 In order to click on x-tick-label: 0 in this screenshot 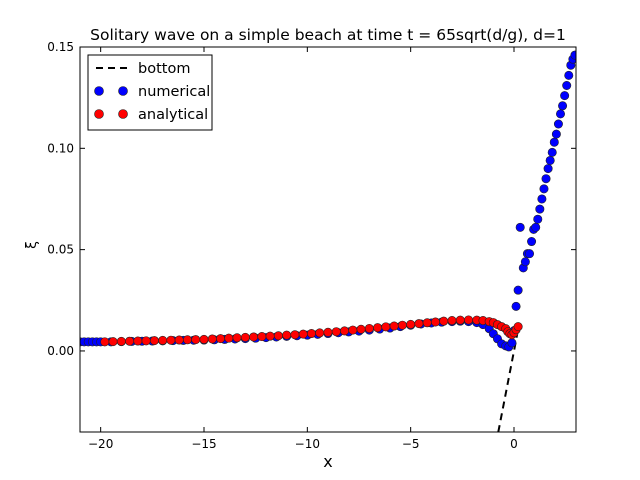, I will do `click(514, 444)`.